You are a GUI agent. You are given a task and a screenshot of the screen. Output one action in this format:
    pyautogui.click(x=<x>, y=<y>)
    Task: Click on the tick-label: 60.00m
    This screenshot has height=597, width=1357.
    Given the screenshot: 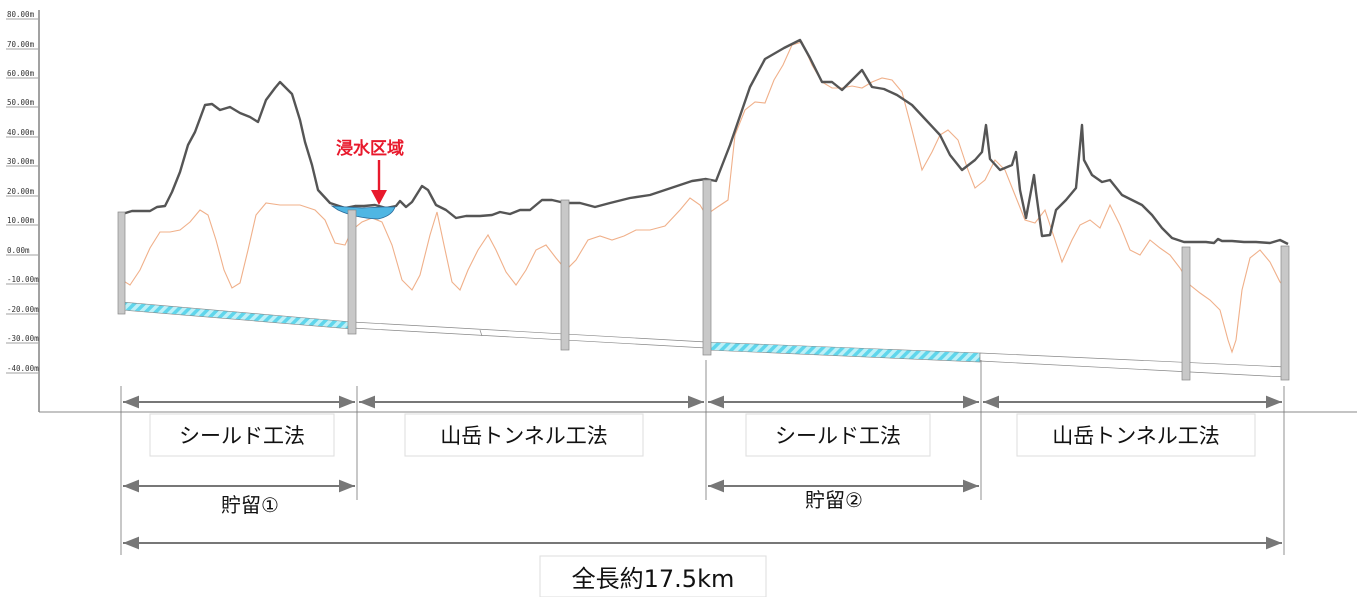 What is the action you would take?
    pyautogui.click(x=21, y=73)
    